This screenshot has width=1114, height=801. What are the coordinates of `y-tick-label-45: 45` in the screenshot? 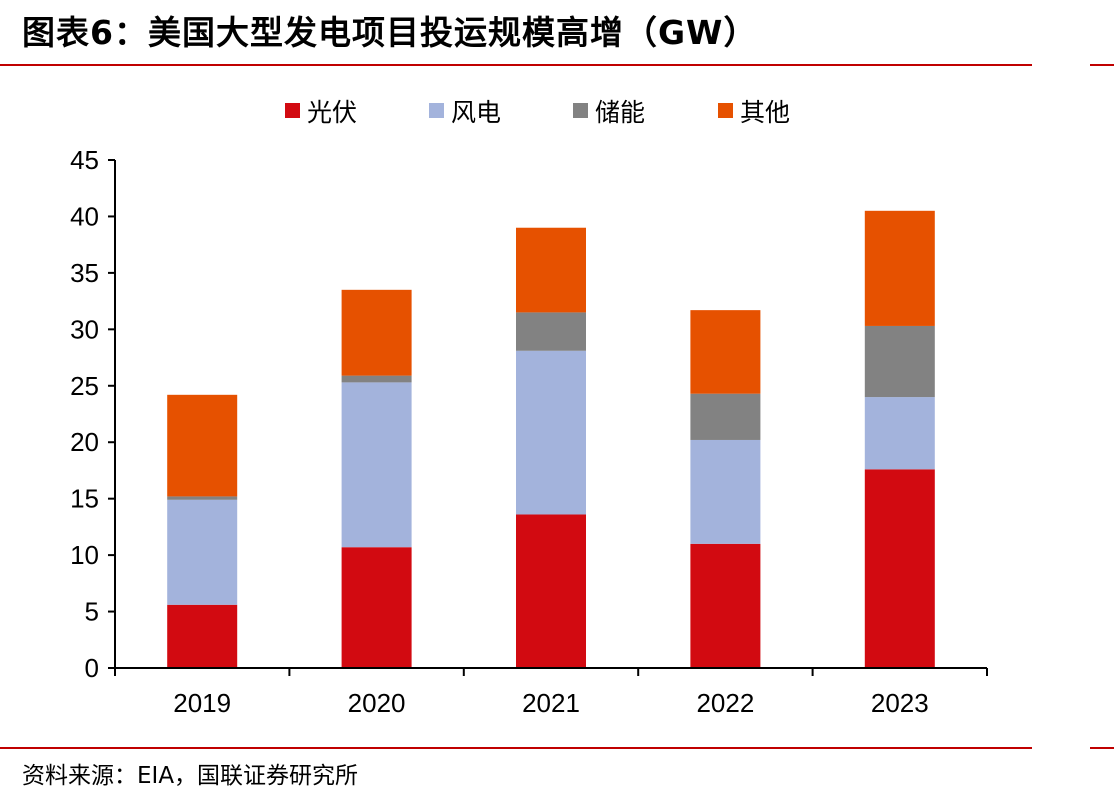 It's located at (84, 160).